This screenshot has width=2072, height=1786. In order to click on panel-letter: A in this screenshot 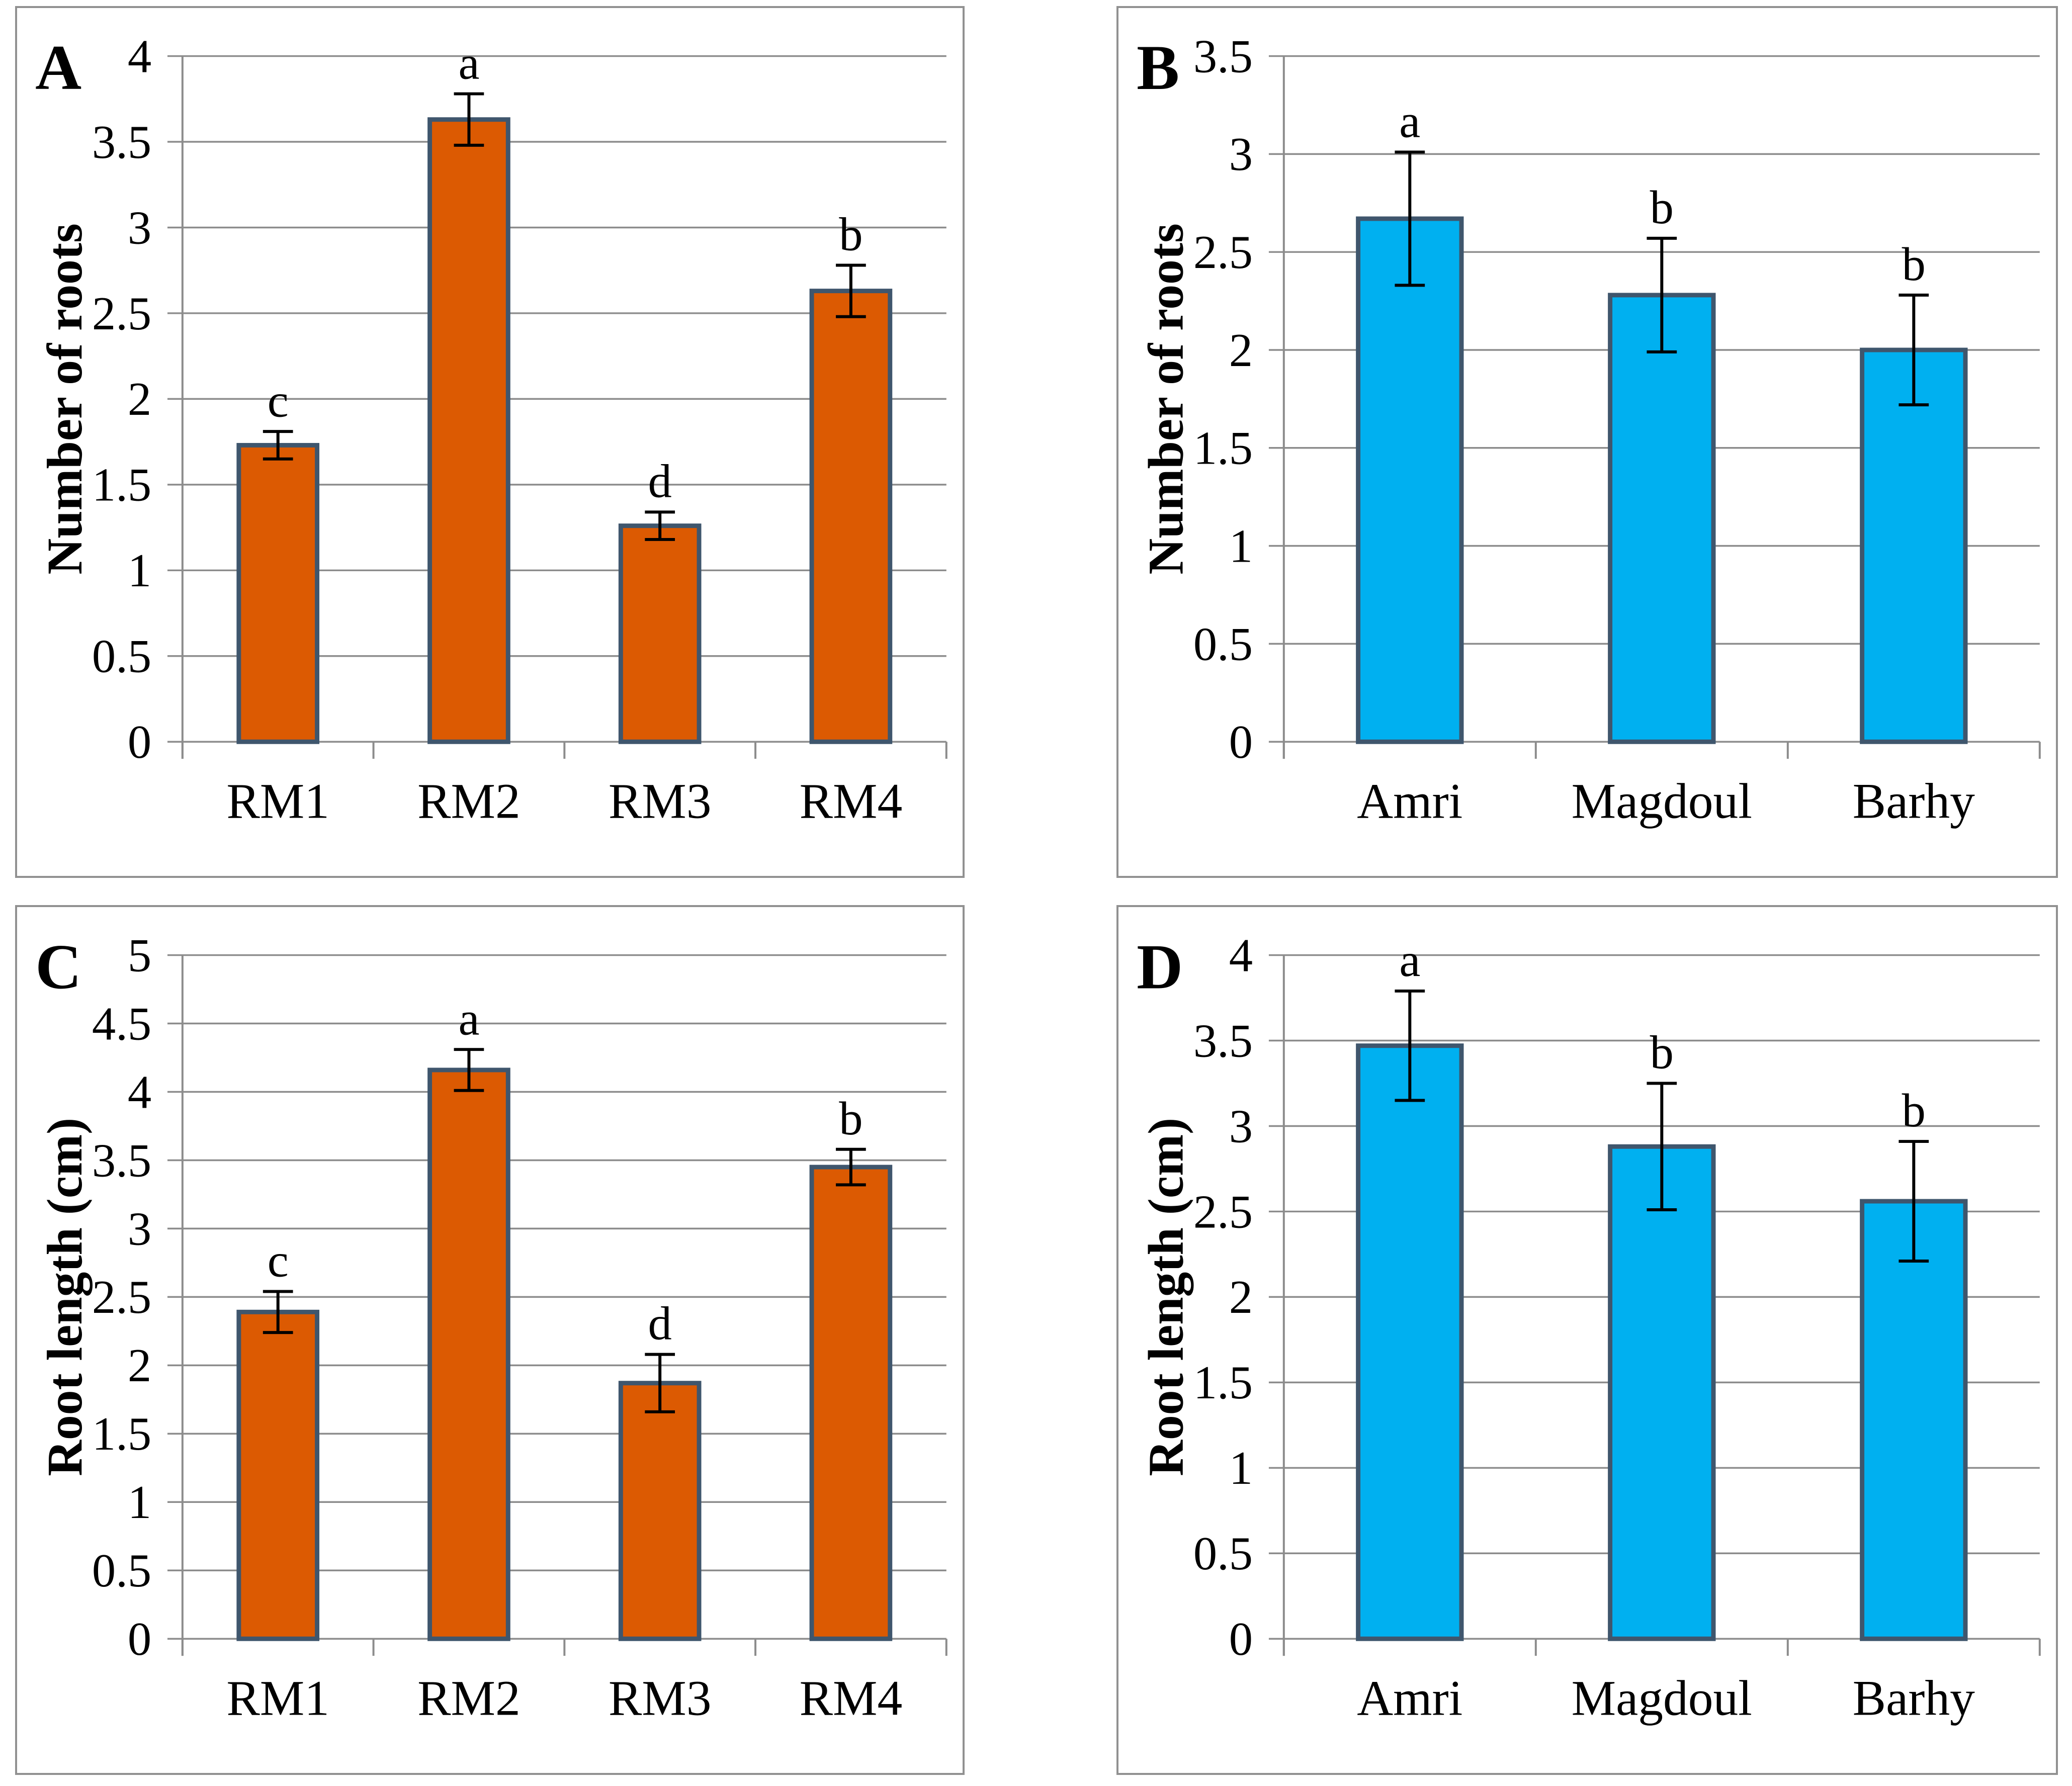, I will do `click(58, 67)`.